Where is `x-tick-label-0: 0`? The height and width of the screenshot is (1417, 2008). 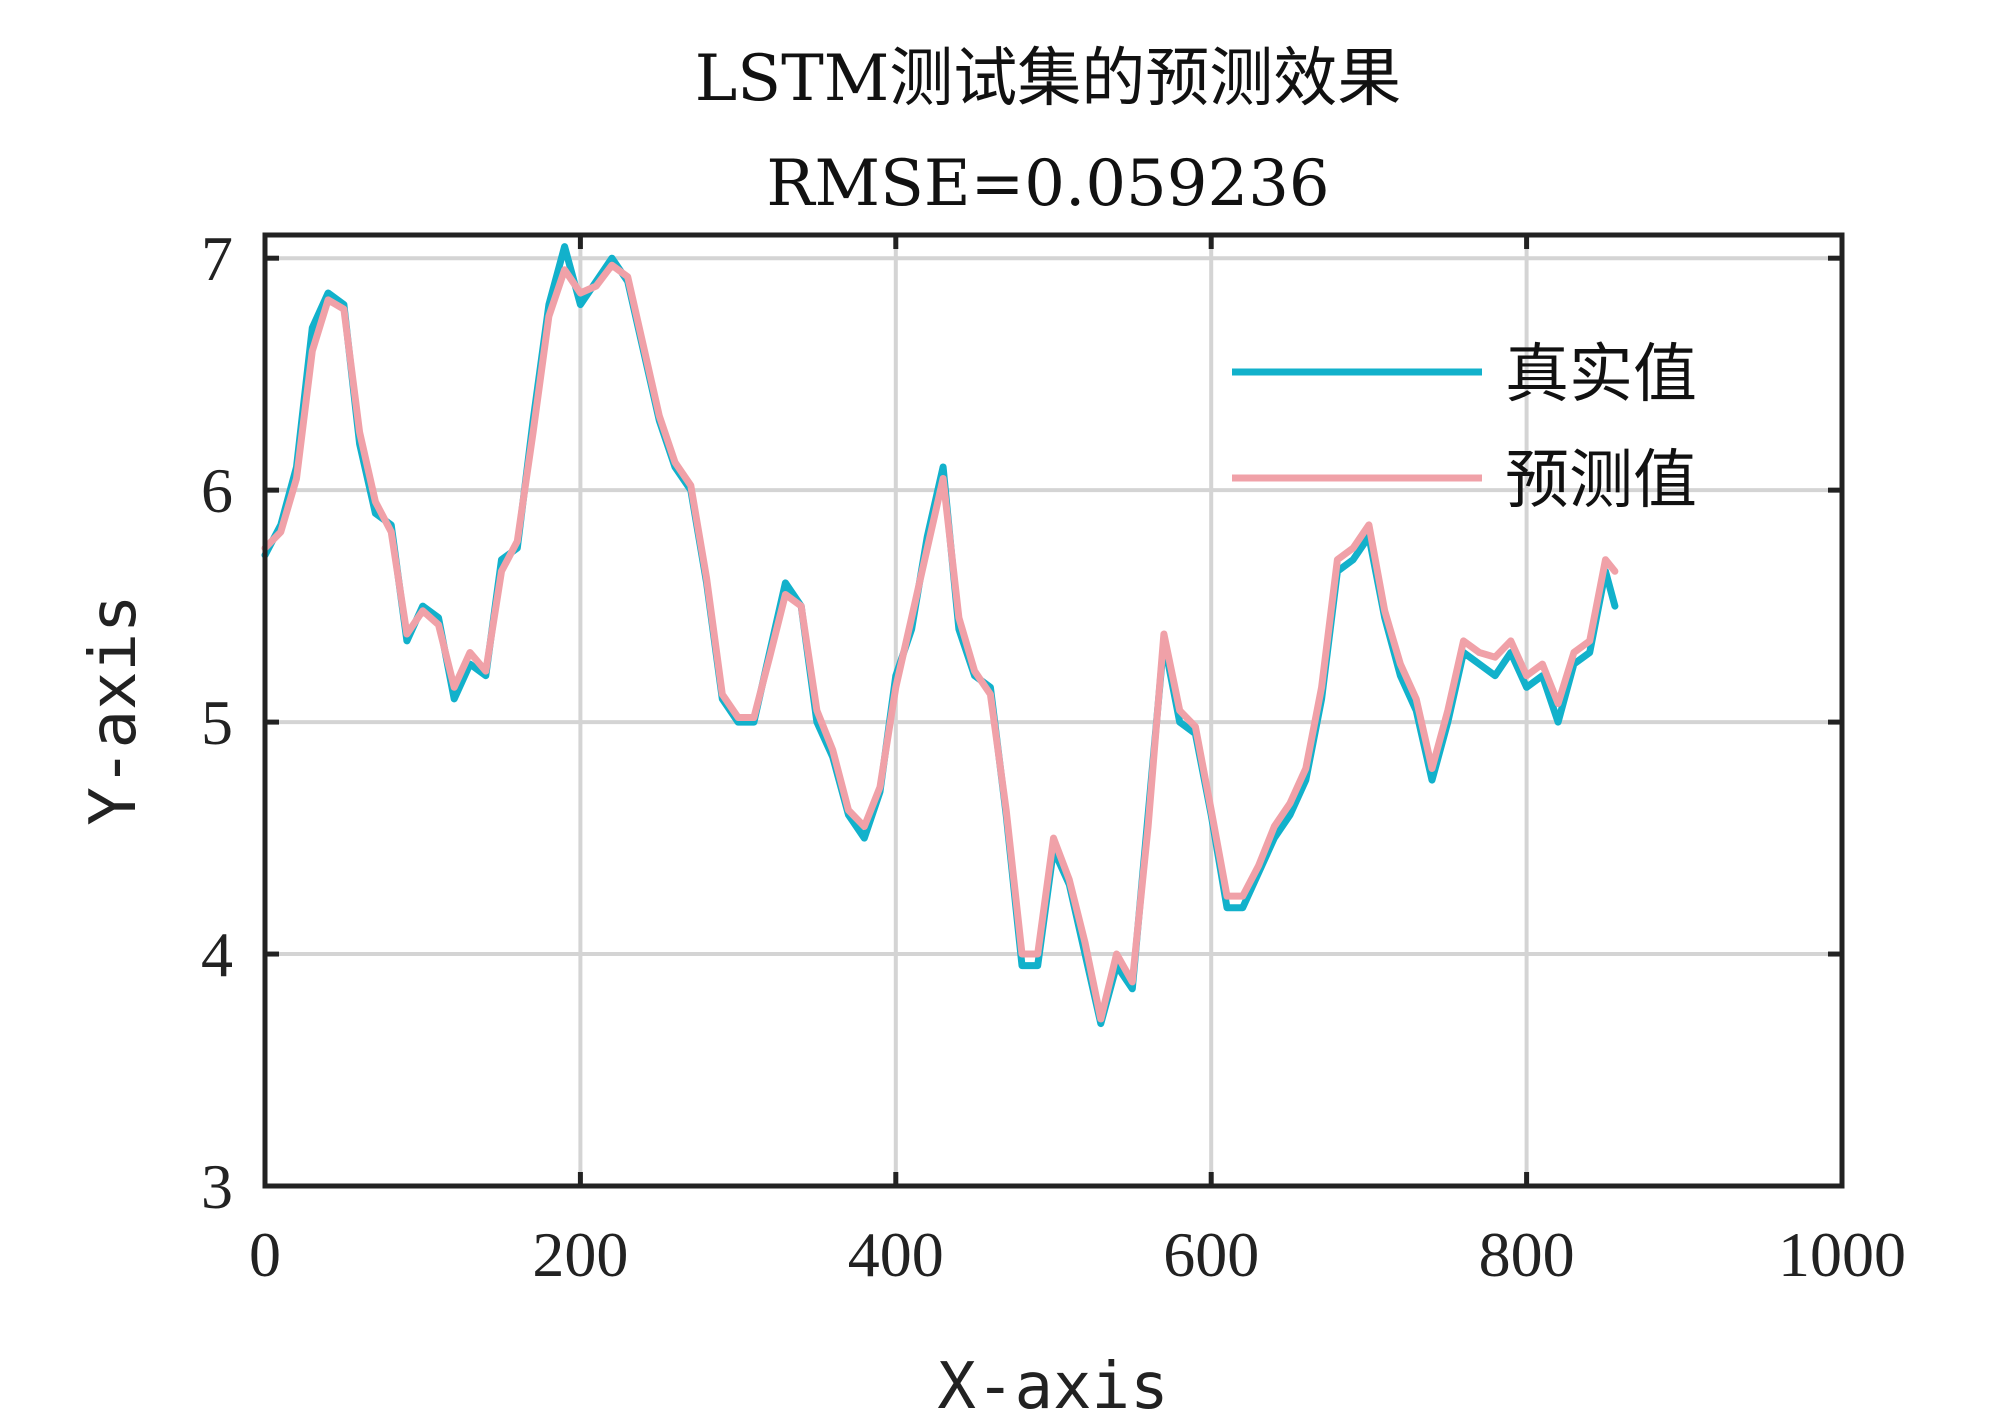
x-tick-label-0: 0 is located at coordinates (265, 1254).